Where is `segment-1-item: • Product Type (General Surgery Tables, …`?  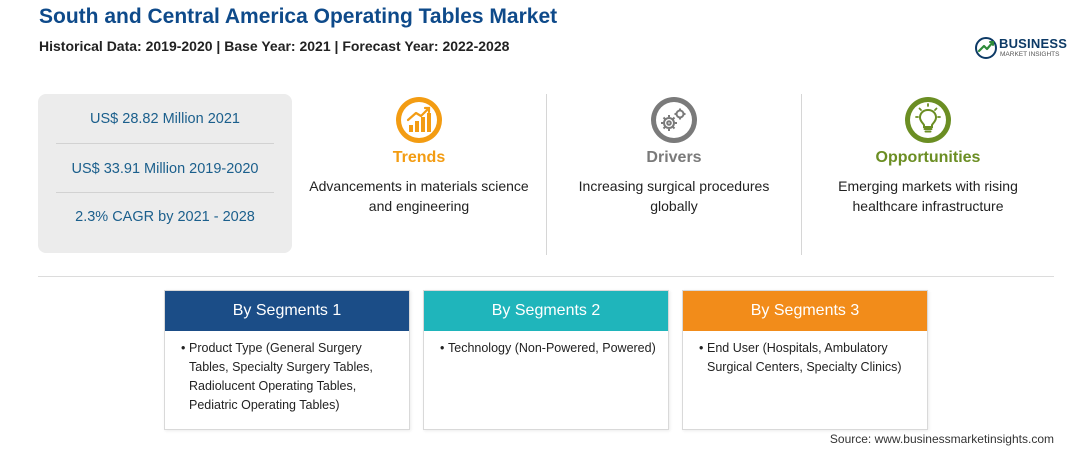 segment-1-item: • Product Type (General Surgery Tables, … is located at coordinates (291, 377).